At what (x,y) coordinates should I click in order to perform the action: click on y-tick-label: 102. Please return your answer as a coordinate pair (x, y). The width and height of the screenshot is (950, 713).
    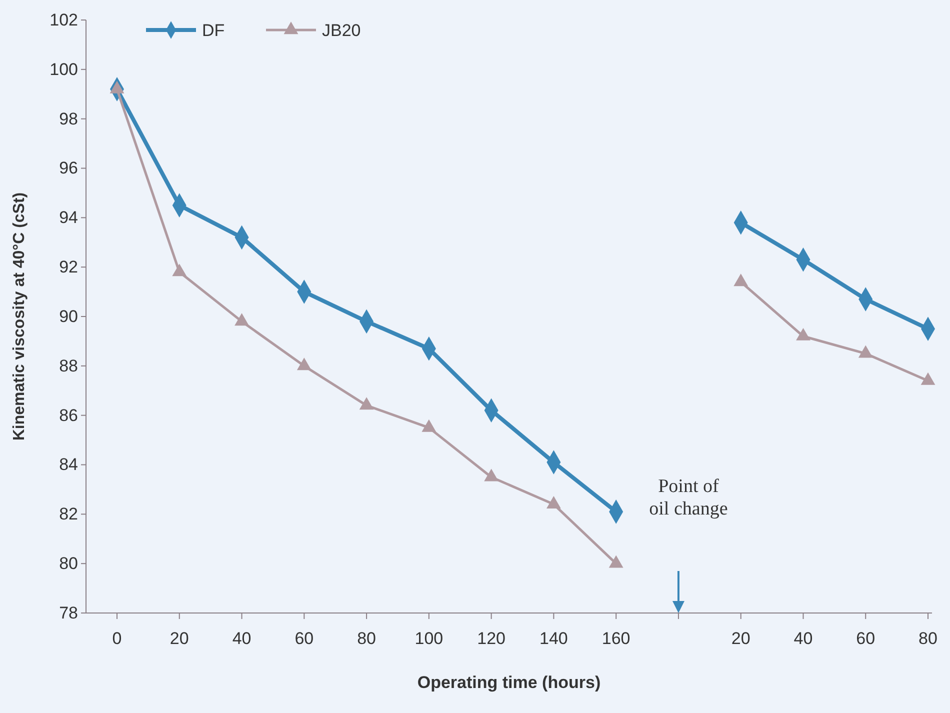
    Looking at the image, I should click on (64, 20).